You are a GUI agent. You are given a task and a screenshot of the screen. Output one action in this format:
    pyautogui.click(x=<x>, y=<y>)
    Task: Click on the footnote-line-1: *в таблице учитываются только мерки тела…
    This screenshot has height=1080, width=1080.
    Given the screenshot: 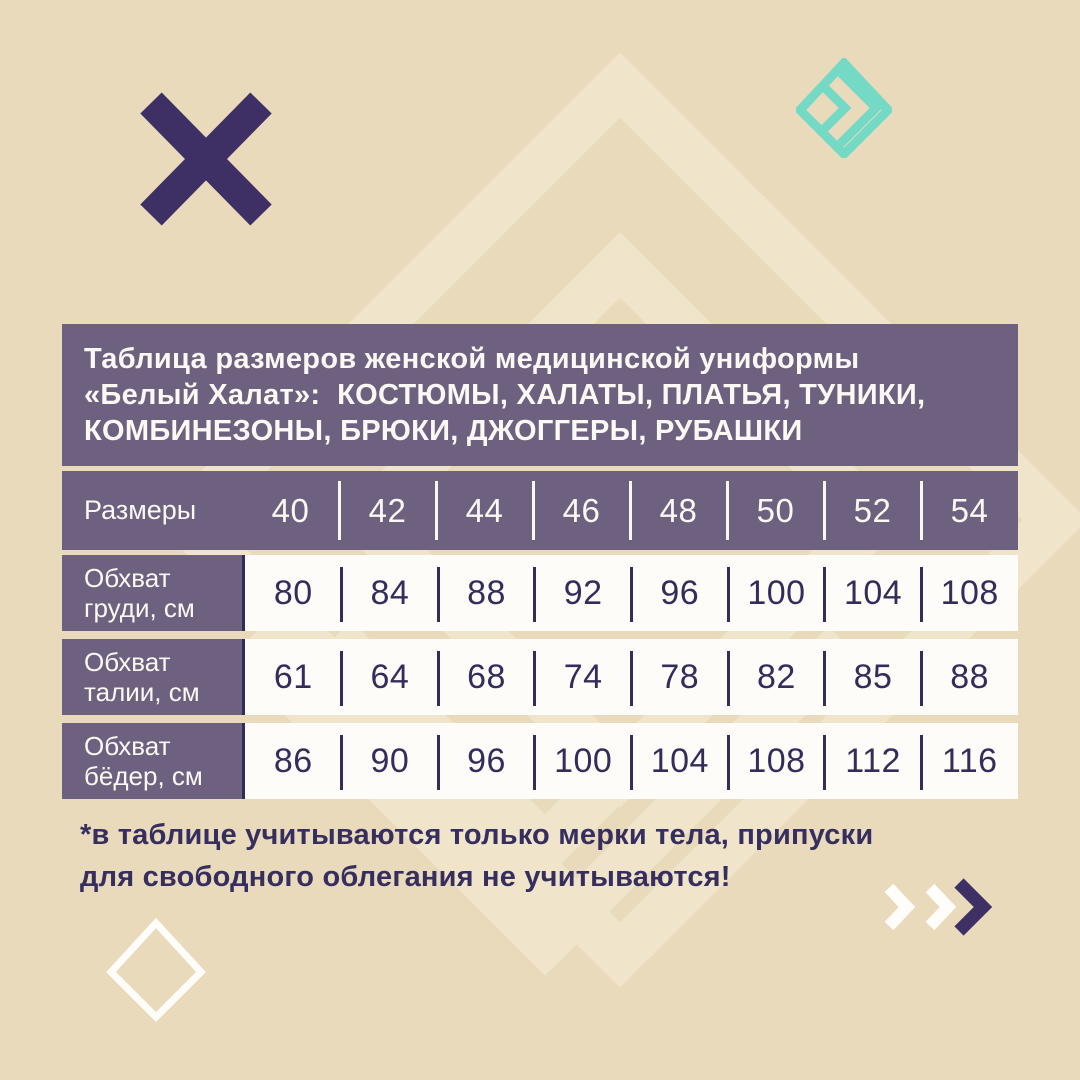 What is the action you would take?
    pyautogui.click(x=477, y=835)
    